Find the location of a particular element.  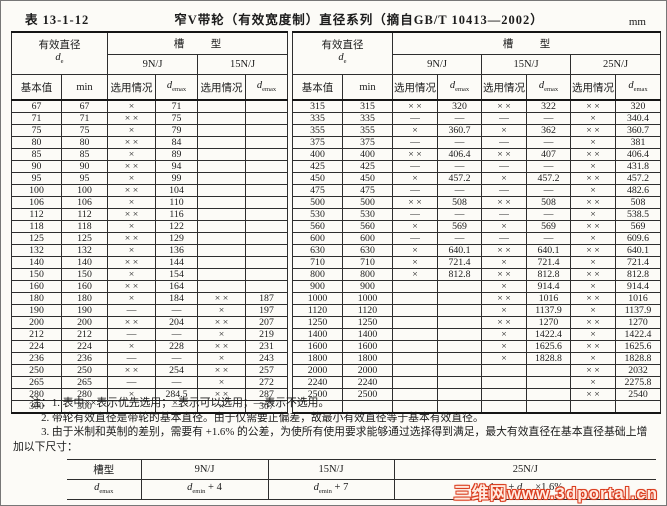

basic-value-cell: 1400 is located at coordinates (317, 334).